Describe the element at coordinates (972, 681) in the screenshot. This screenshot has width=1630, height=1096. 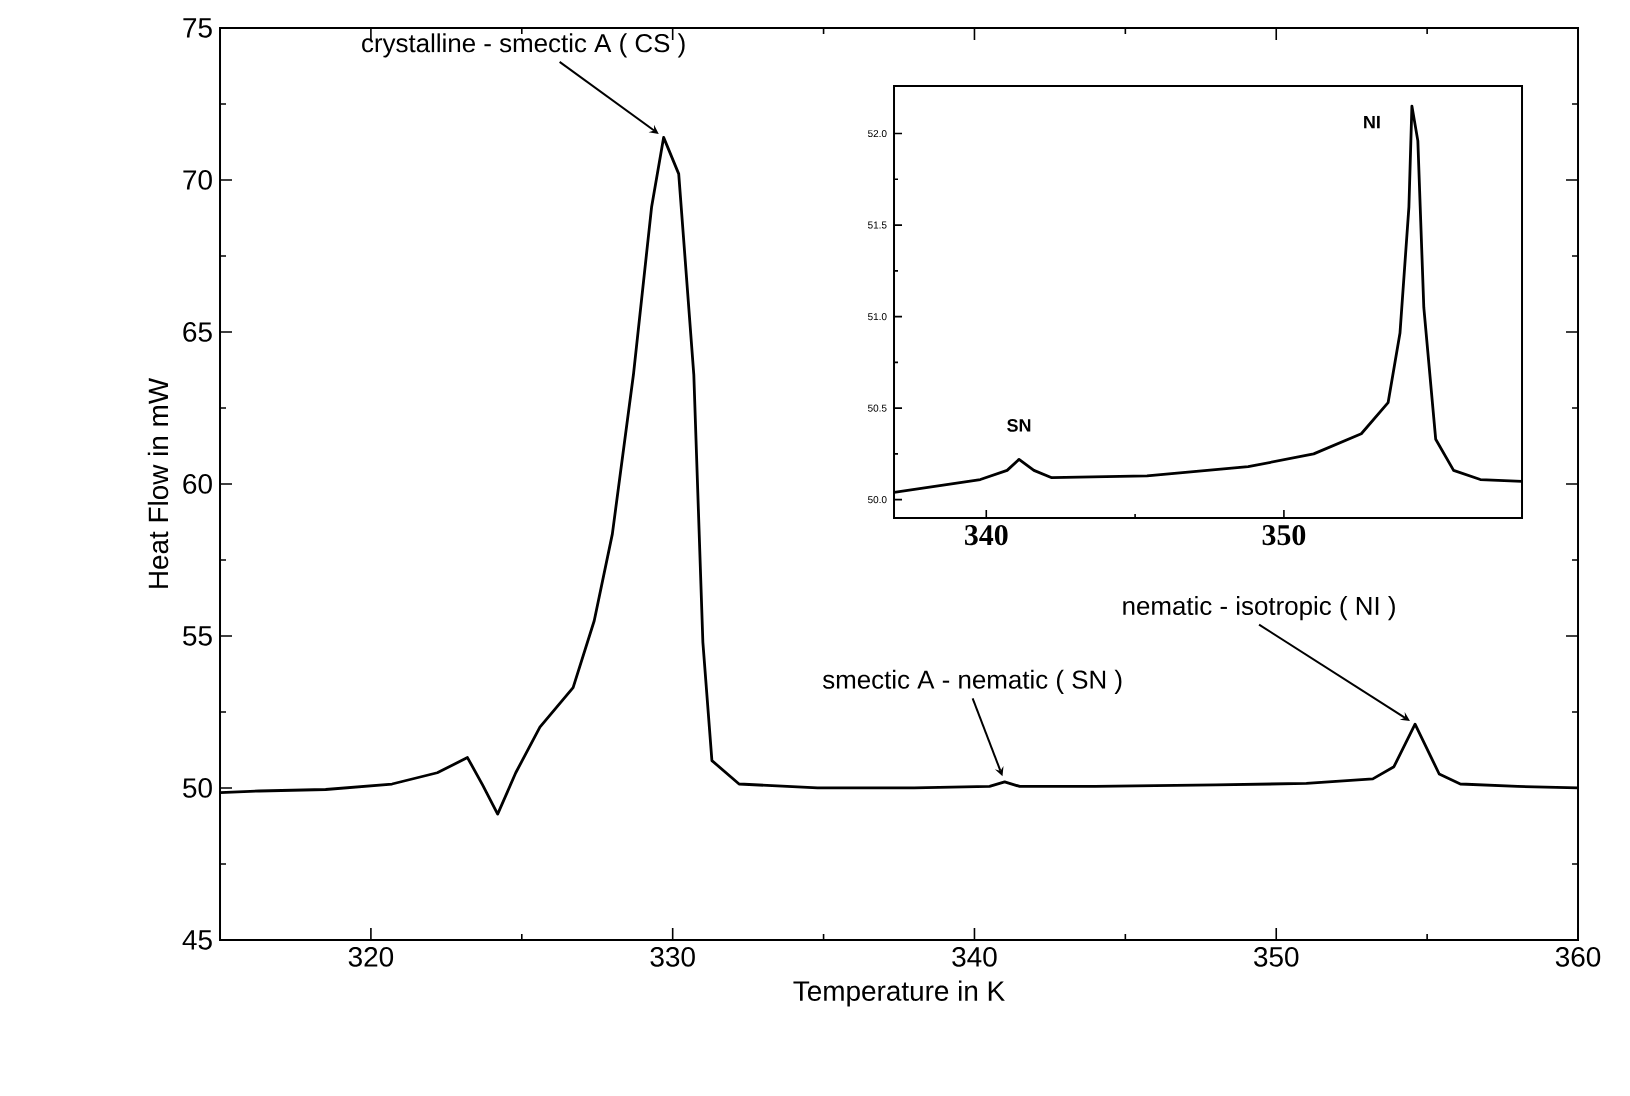
I see `annotation: smectic A - nematic ( SN )` at that location.